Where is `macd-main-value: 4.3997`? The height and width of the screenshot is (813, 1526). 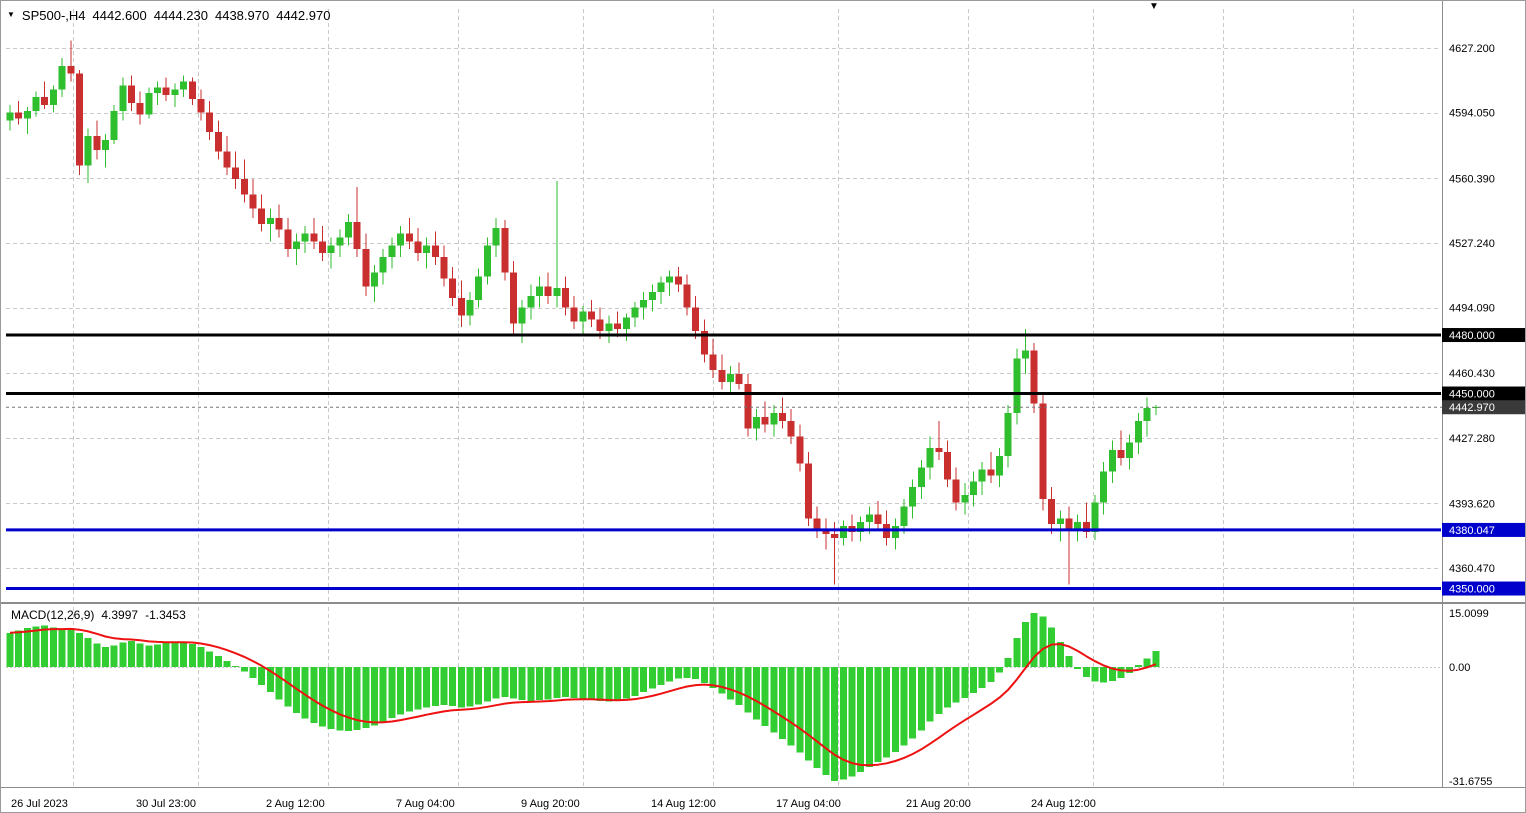
macd-main-value: 4.3997 is located at coordinates (120, 615).